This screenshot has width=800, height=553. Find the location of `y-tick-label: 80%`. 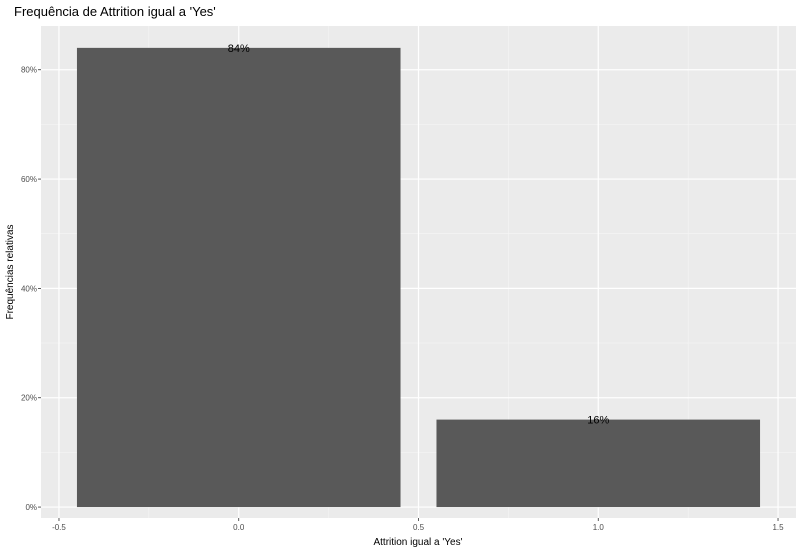

y-tick-label: 80% is located at coordinates (29, 70).